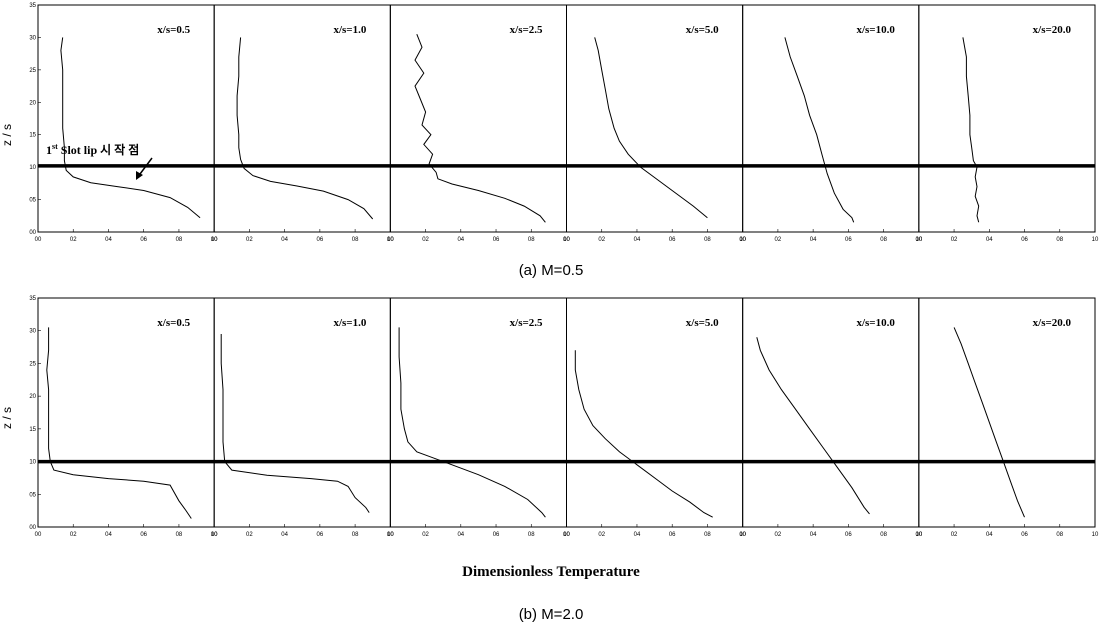  Describe the element at coordinates (32, 201) in the screenshot. I see `y-tick-label-a-1: 05` at that location.